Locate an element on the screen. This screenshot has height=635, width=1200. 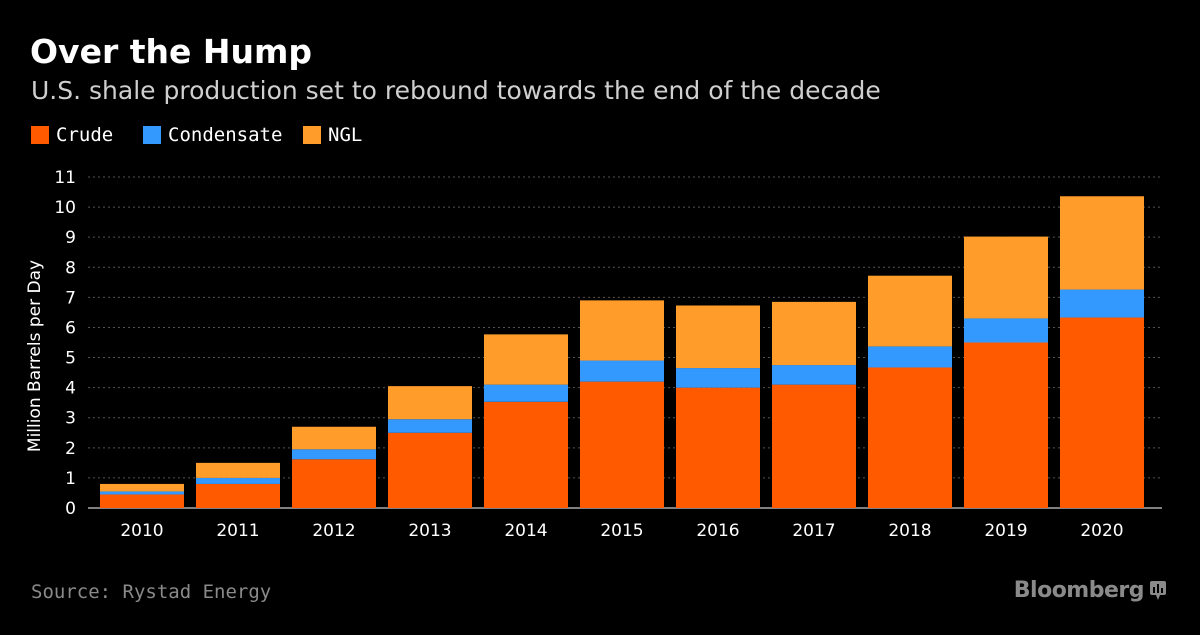
bar-ngl-2014 is located at coordinates (526, 359).